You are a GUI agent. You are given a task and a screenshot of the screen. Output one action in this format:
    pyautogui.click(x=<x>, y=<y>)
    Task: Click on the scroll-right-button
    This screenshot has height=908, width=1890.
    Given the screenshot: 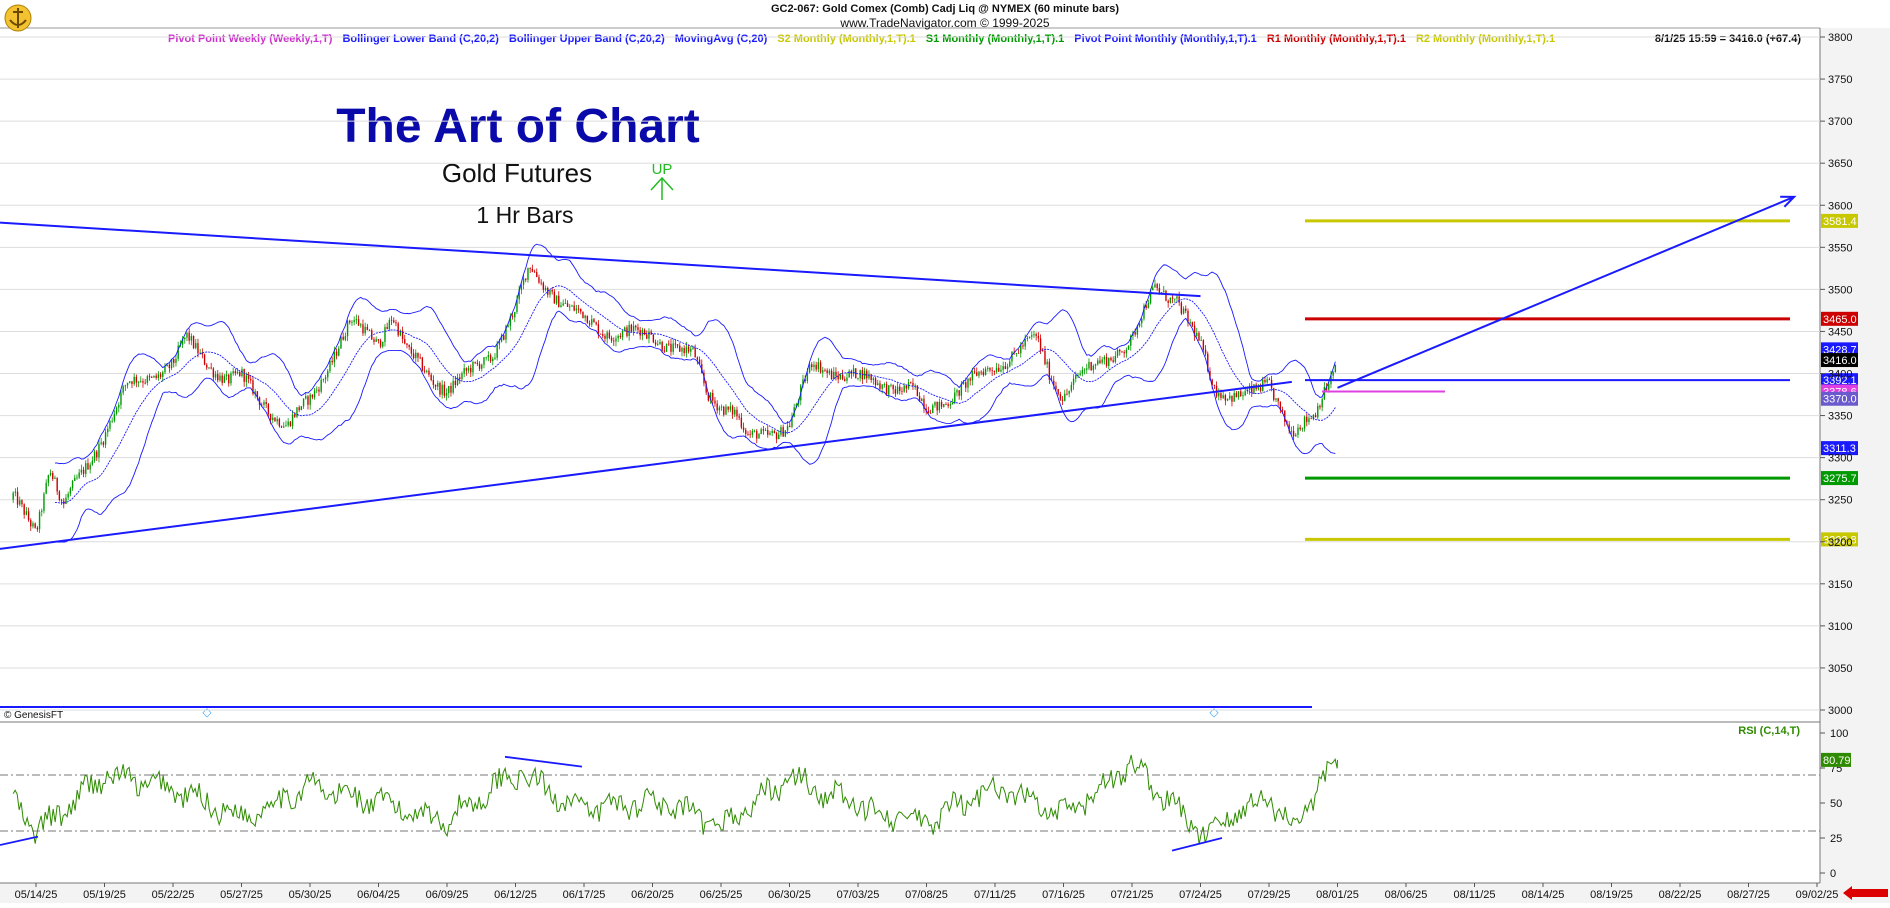 What is the action you would take?
    pyautogui.click(x=1864, y=893)
    